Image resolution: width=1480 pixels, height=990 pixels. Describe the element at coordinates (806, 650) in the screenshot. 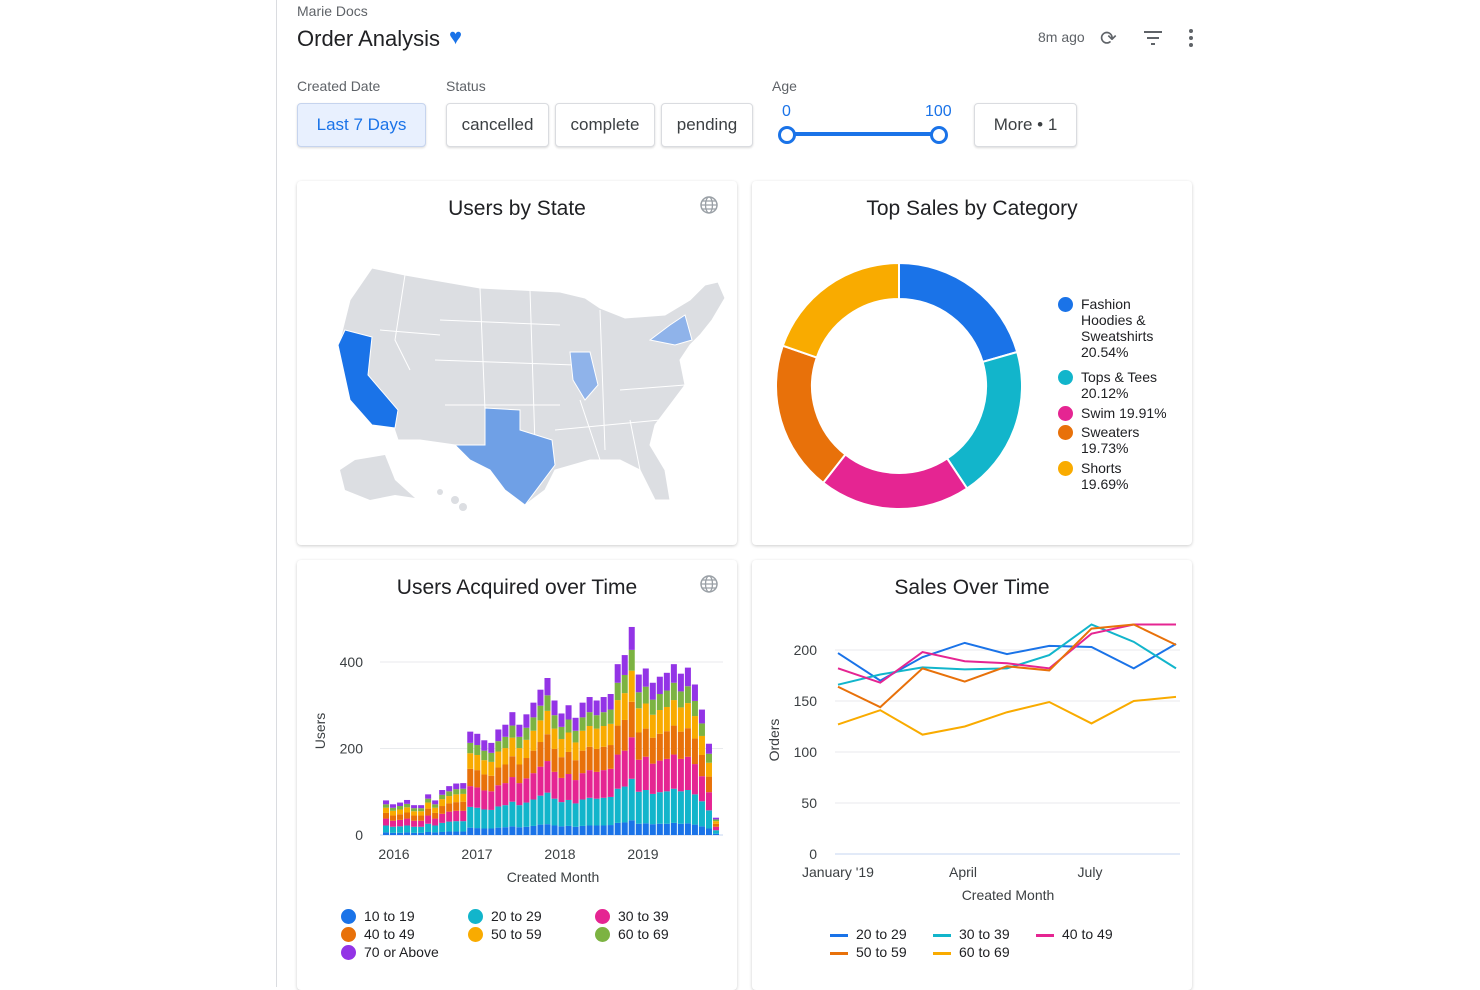

I see `y-tick-label: 200` at that location.